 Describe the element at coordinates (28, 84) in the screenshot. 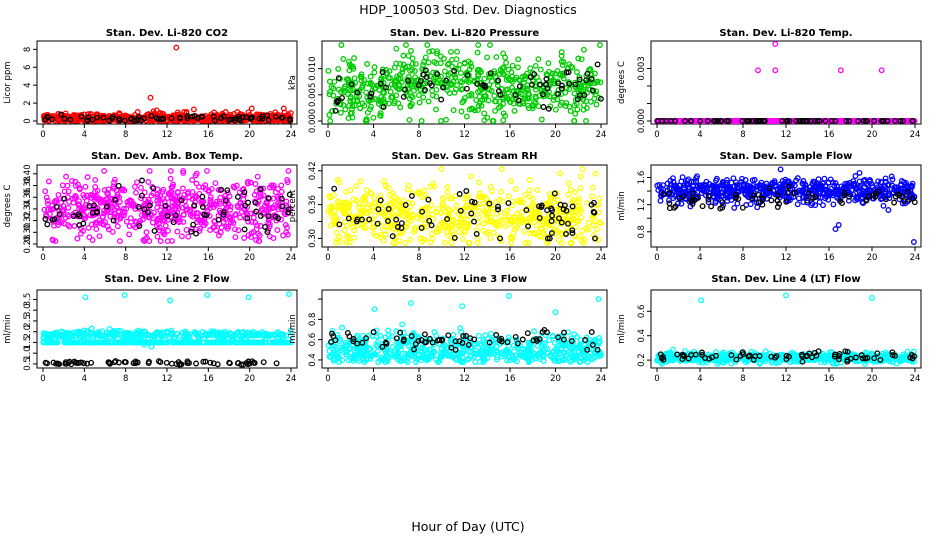

I see `y-tick-label: 4` at that location.